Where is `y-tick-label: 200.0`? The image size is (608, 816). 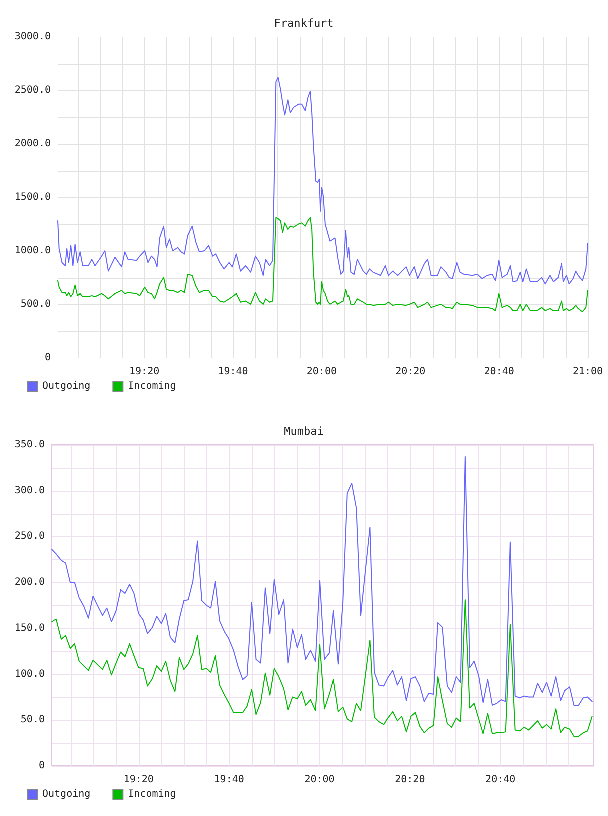
y-tick-label: 200.0 is located at coordinates (29, 582).